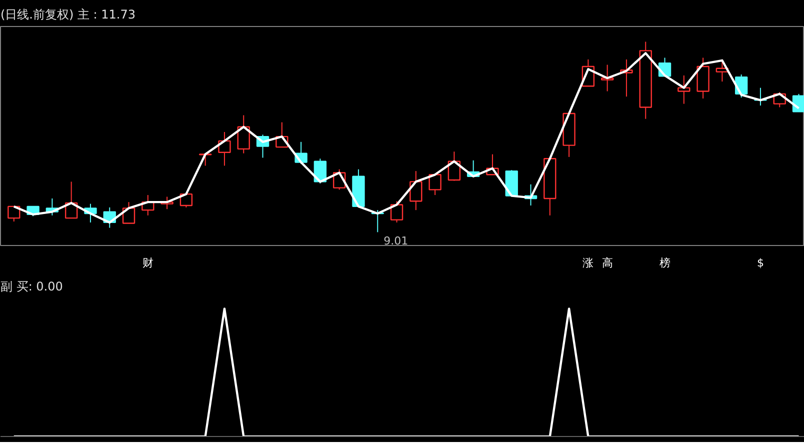 This screenshot has height=444, width=804. What do you see at coordinates (396, 241) in the screenshot?
I see `text: 9.01` at bounding box center [396, 241].